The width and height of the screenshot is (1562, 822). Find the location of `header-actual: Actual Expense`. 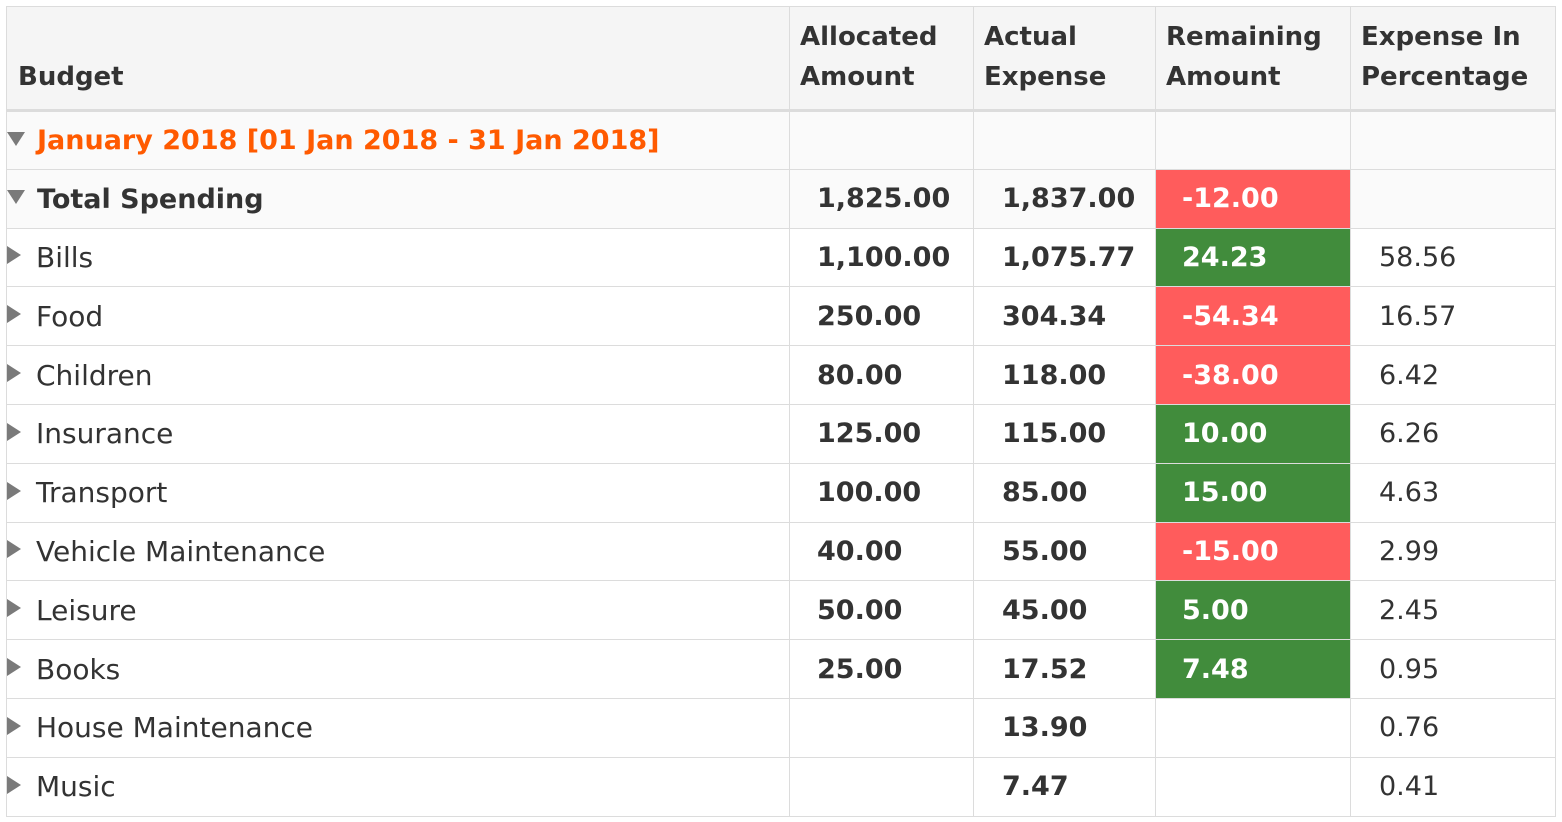

header-actual: Actual Expense is located at coordinates (1064, 59).